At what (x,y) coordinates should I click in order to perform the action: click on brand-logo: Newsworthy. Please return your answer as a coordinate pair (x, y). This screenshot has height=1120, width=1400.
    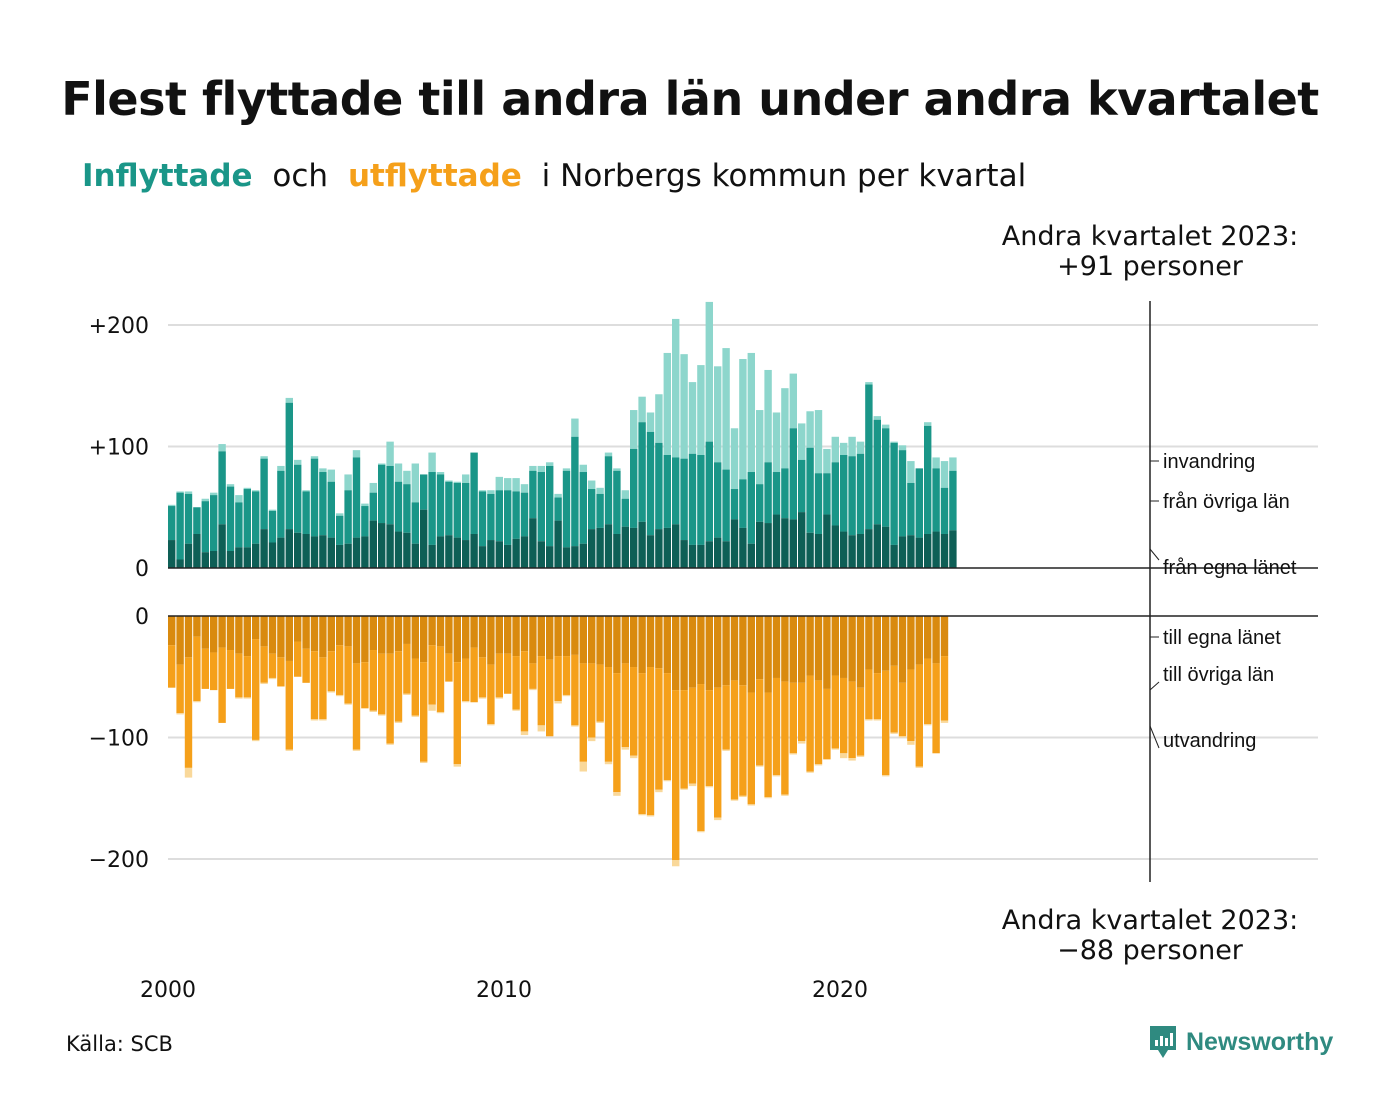
    Looking at the image, I should click on (1240, 1042).